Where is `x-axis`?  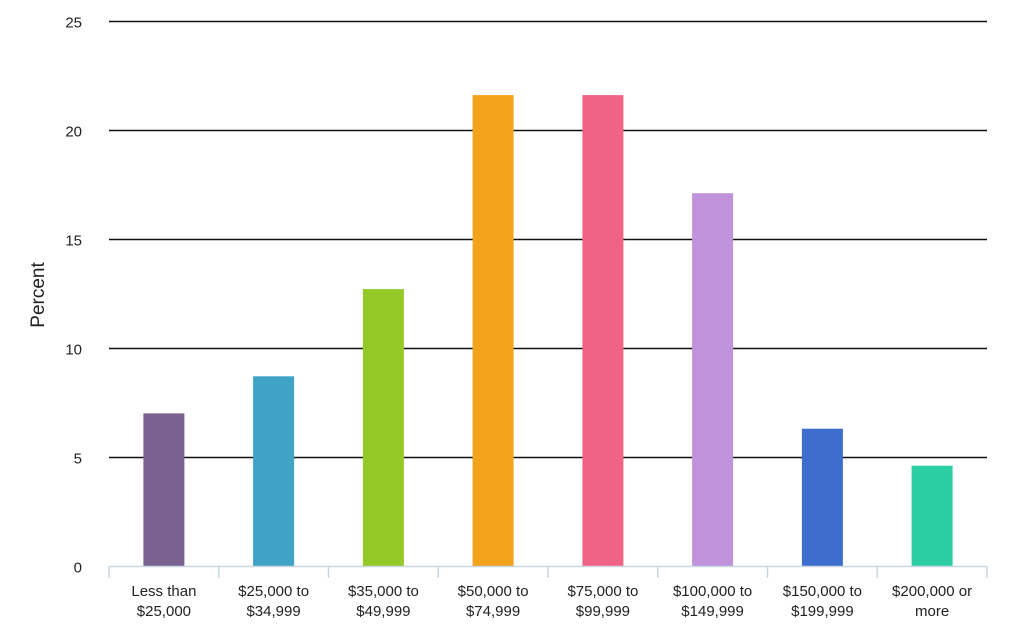
x-axis is located at coordinates (548, 571).